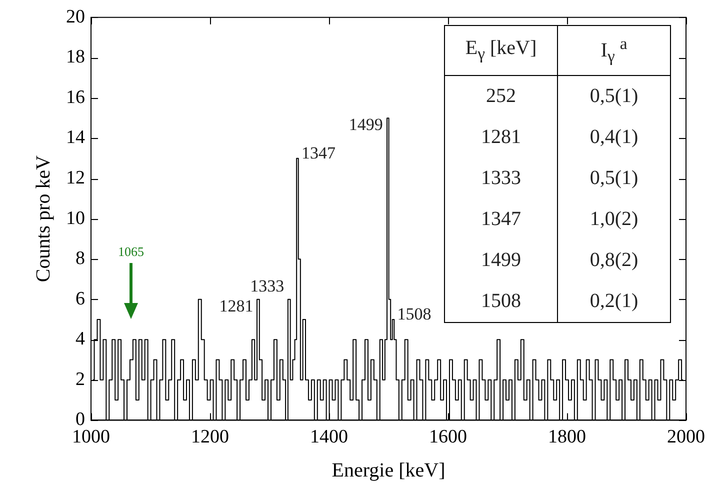 This screenshot has height=487, width=711. Describe the element at coordinates (81, 339) in the screenshot. I see `y-tick-label: 4` at that location.